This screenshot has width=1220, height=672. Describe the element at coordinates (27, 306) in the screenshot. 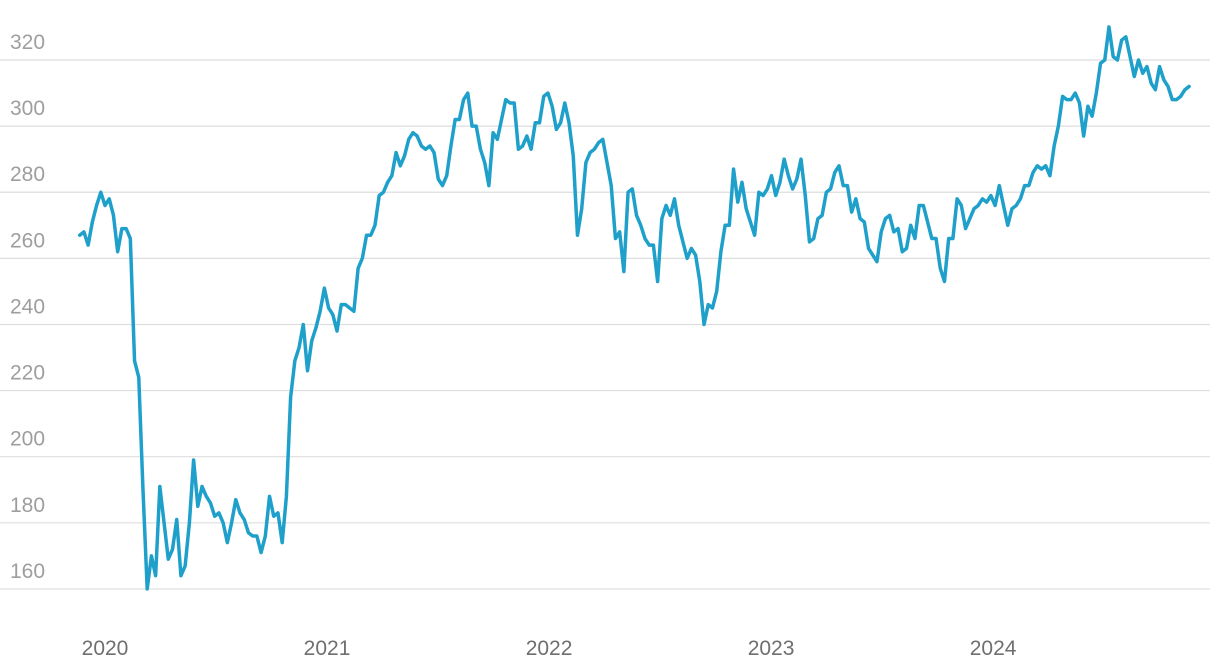

I see `y-tick-label: 240` at that location.